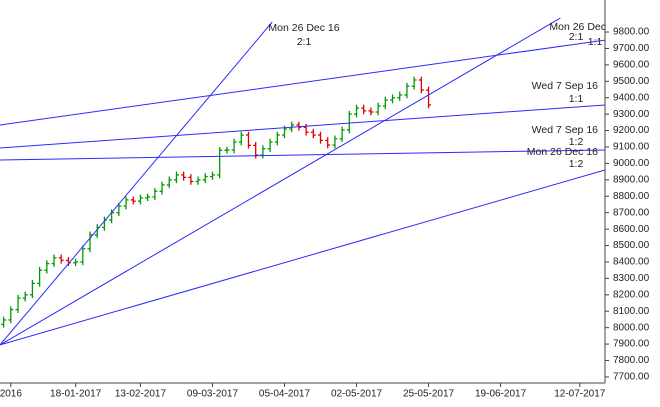 Image resolution: width=660 pixels, height=407 pixels. Describe the element at coordinates (631, 97) in the screenshot. I see `y-tick-label: 9400.00` at that location.